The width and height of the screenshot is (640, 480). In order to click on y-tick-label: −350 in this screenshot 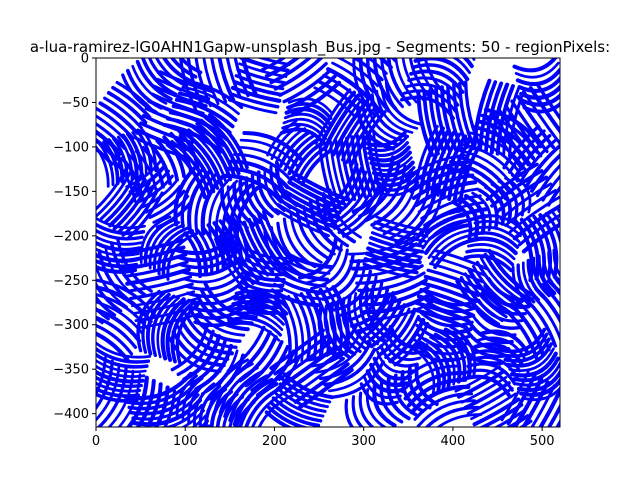, I will do `click(71, 370)`.